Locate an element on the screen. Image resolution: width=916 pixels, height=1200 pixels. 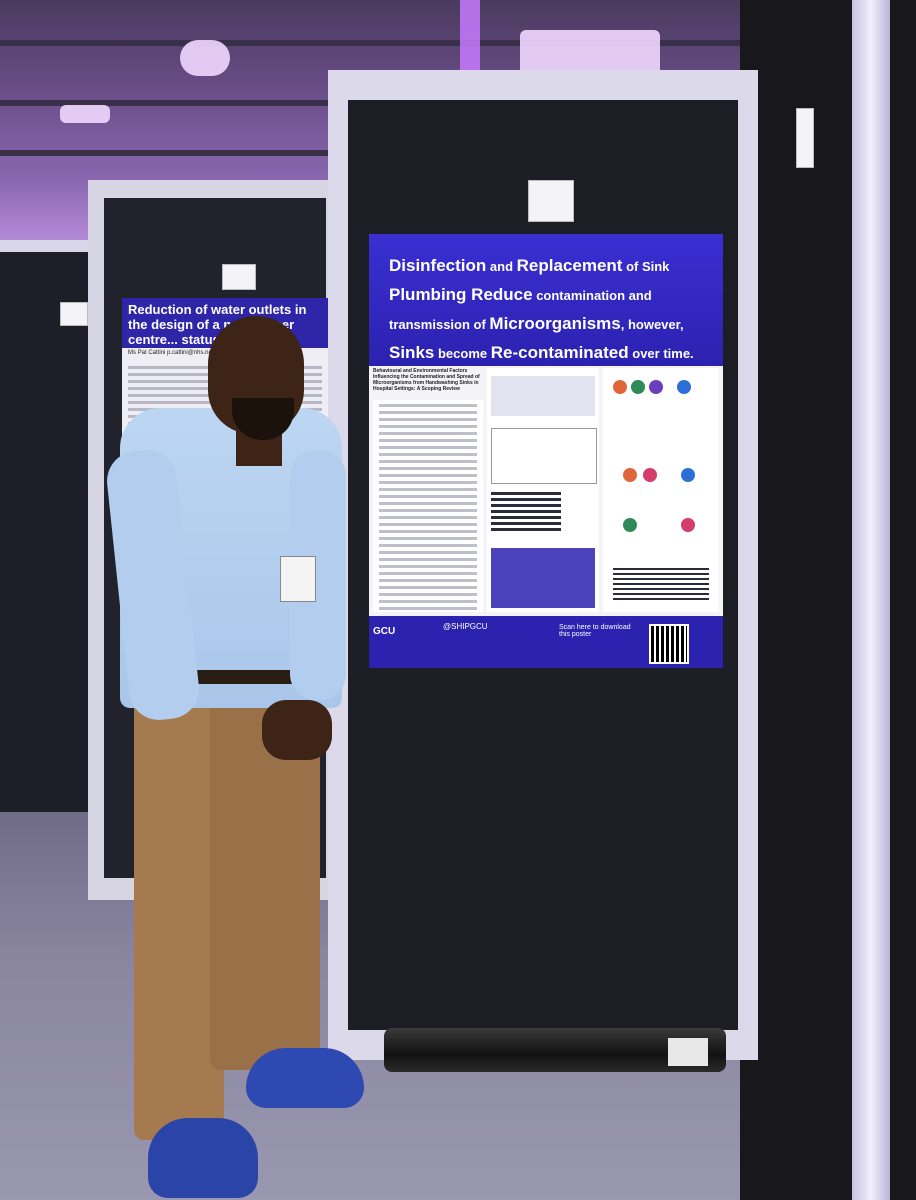
wall-paper is located at coordinates (805, 138).